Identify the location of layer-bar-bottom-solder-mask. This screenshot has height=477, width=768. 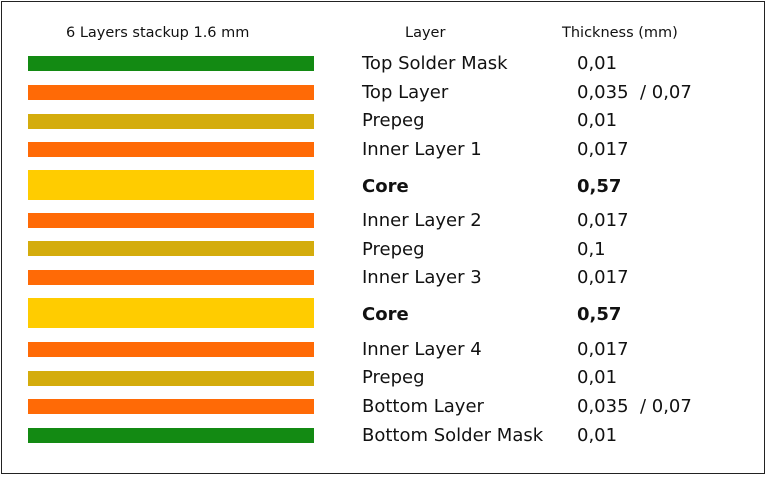
(171, 435).